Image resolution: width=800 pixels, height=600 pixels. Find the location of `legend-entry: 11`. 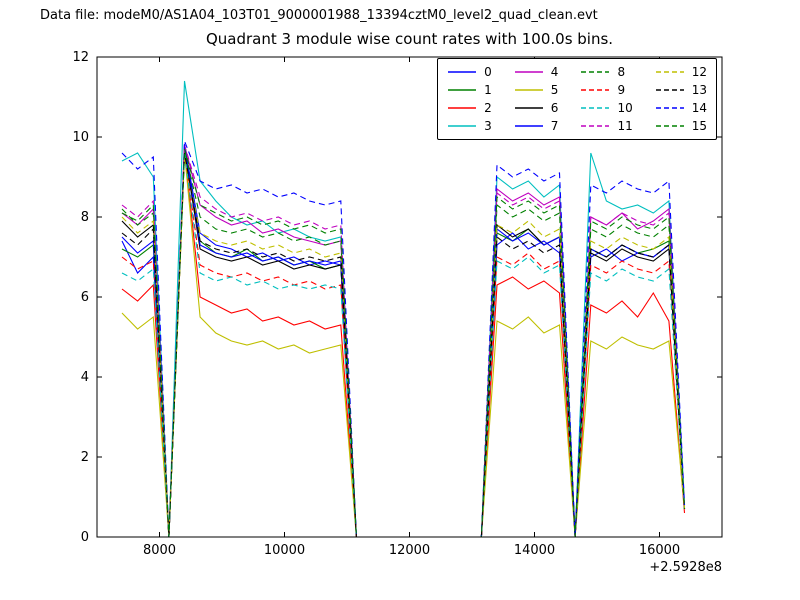

legend-entry: 11 is located at coordinates (606, 126).